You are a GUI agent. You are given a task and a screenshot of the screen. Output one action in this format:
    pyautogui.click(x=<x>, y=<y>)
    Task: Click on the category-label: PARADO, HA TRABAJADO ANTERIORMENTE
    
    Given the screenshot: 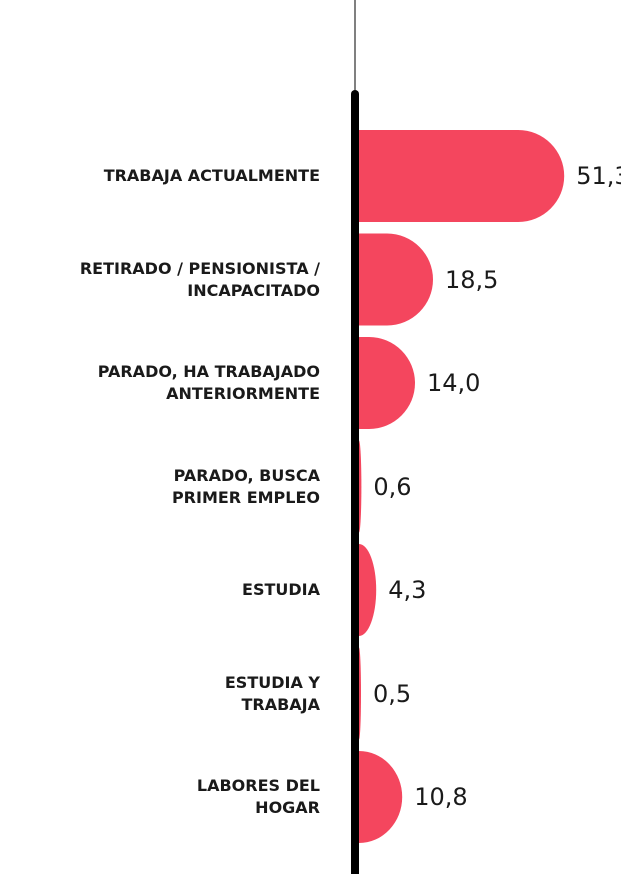 What is the action you would take?
    pyautogui.click(x=208, y=382)
    